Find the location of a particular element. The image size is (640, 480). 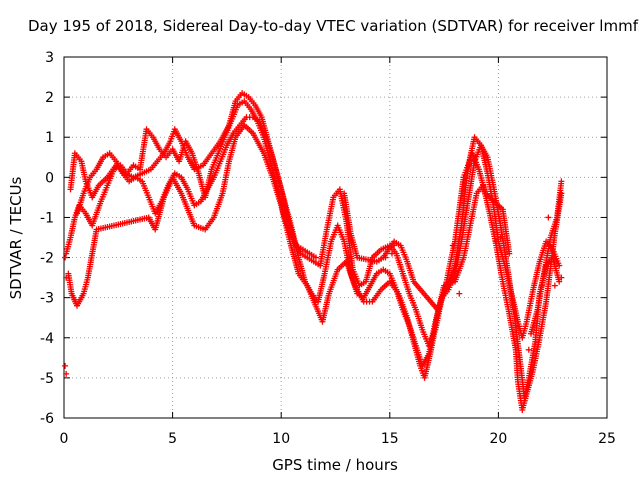

y-tick-label: 2 is located at coordinates (49, 98).